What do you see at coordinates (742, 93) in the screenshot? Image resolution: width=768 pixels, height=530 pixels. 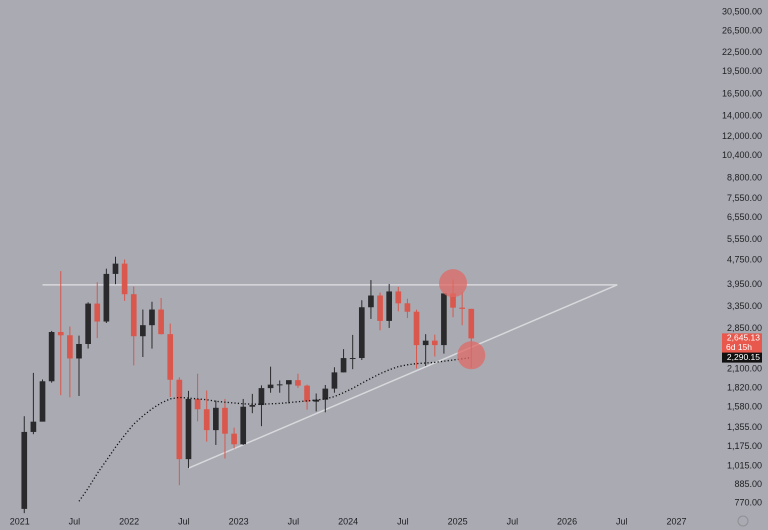 I see `y-tick-label: 16,500.00` at bounding box center [742, 93].